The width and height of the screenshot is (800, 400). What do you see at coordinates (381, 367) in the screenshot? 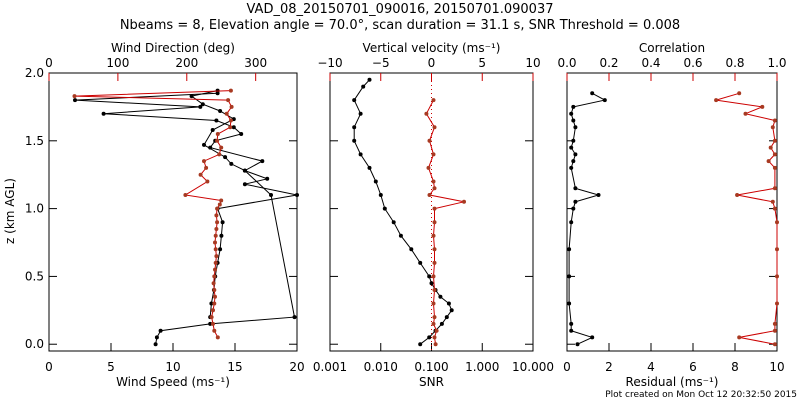
I see `x-tick-label-bottom: 0.010` at bounding box center [381, 367].